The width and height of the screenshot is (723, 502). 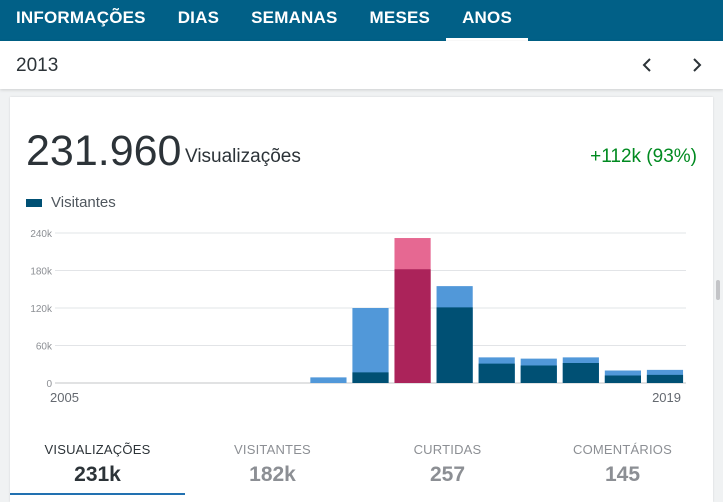 I want to click on bar-visitors-2016, so click(x=538, y=374).